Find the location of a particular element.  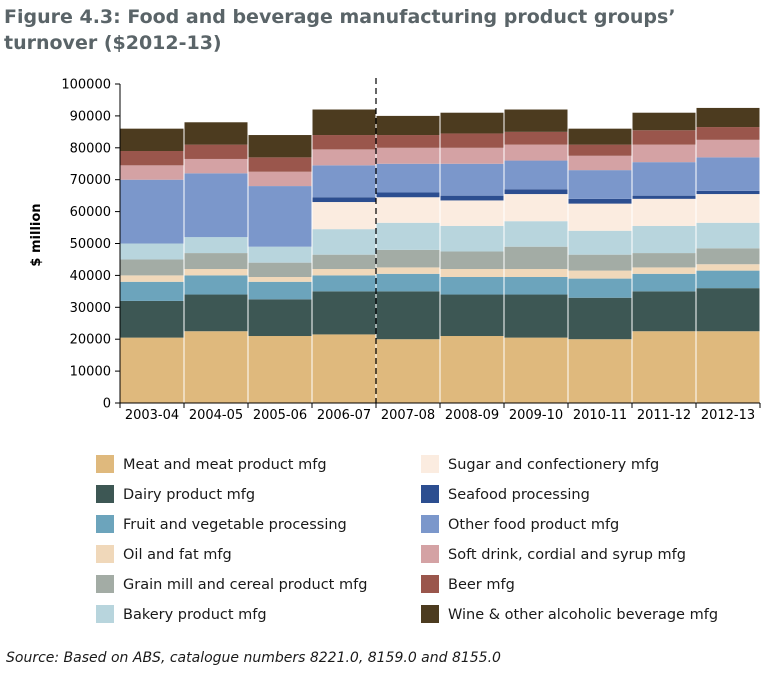

y-tick-label: 10000 is located at coordinates (90, 372).